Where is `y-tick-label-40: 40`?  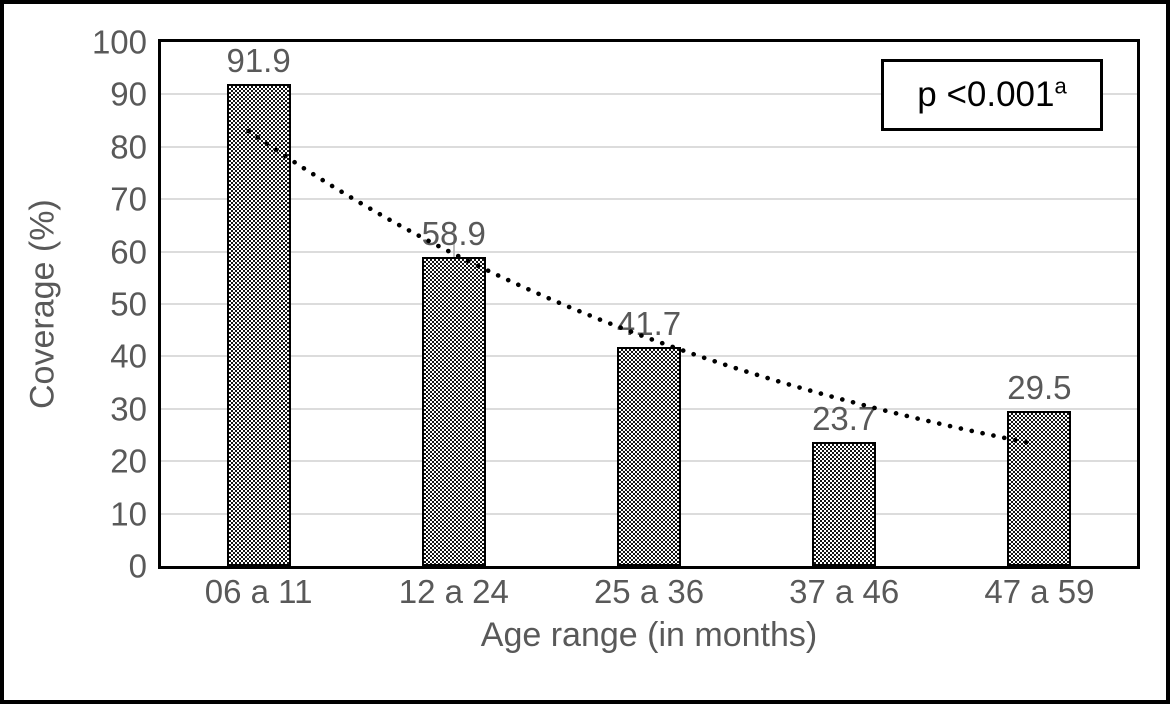
y-tick-label-40: 40 is located at coordinates (128, 356).